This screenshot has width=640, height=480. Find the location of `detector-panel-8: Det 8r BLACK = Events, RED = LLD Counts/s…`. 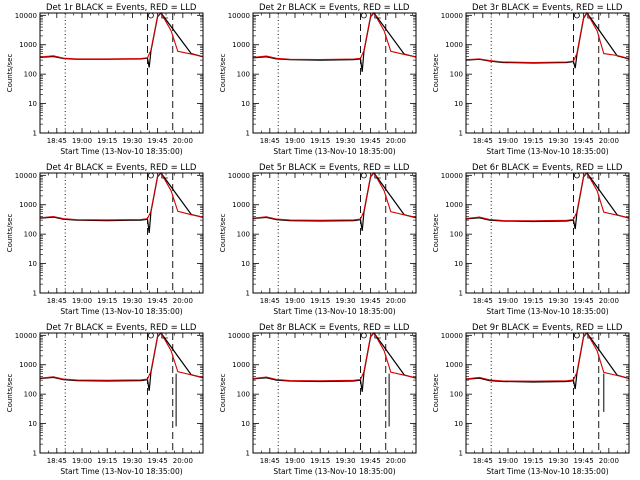

detector-panel-8: Det 8r BLACK = Events, RED = LLD Counts/s… is located at coordinates (318, 399).